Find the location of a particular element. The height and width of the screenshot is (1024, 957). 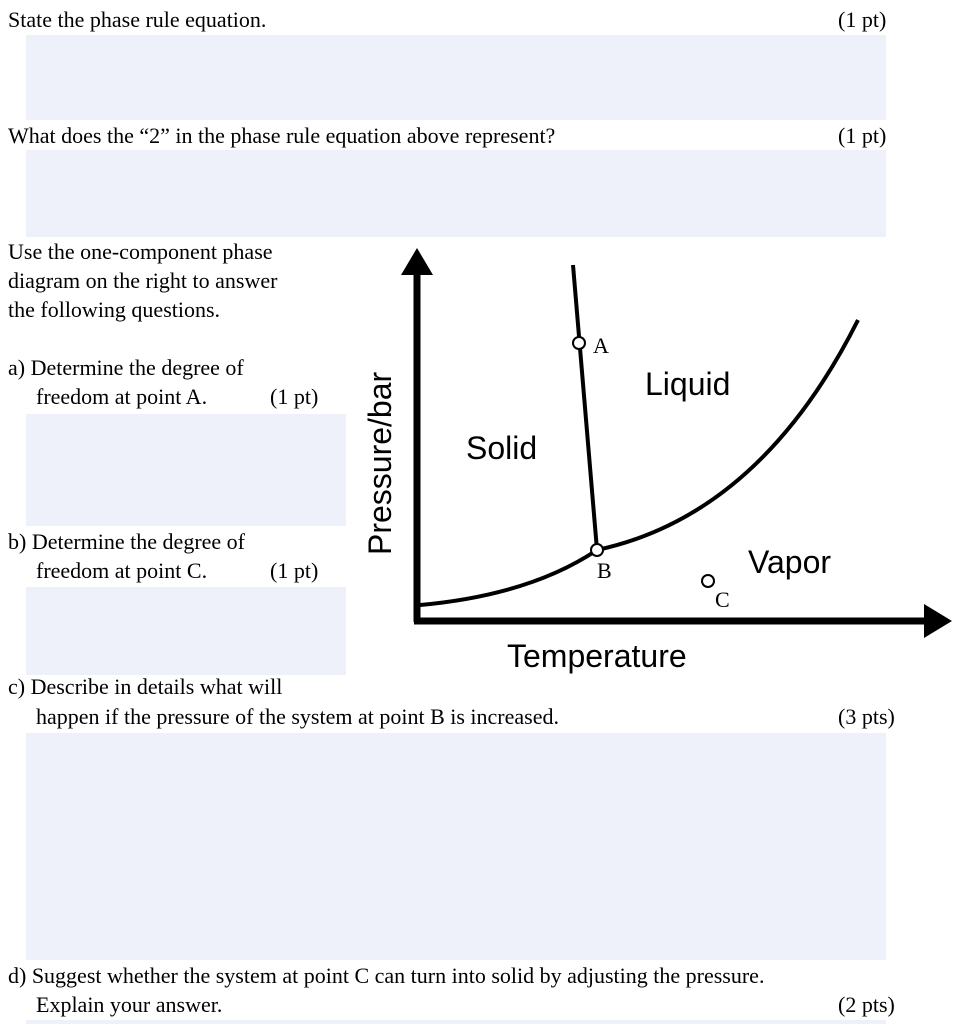

point-b-label: B is located at coordinates (604, 570).